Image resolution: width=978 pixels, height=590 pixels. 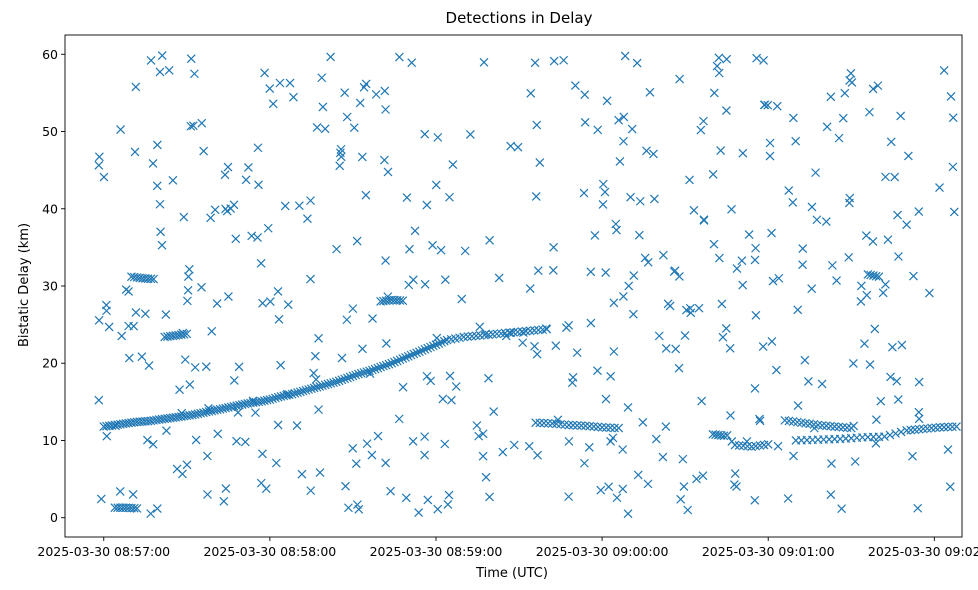 What do you see at coordinates (923, 551) in the screenshot?
I see `x-tick-label: 2025-03-30 09:02:00` at bounding box center [923, 551].